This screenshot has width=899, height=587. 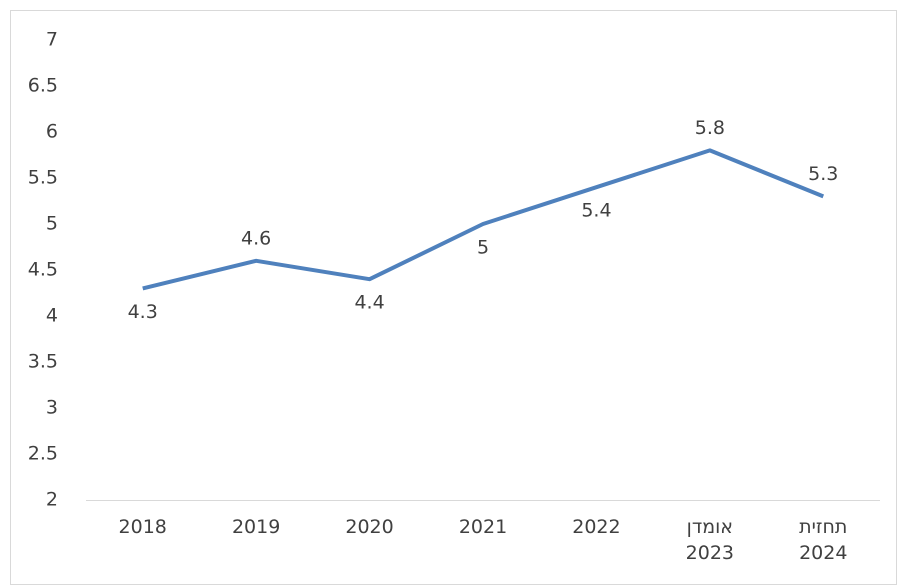 I want to click on y-tick-label: 2, so click(x=52, y=500).